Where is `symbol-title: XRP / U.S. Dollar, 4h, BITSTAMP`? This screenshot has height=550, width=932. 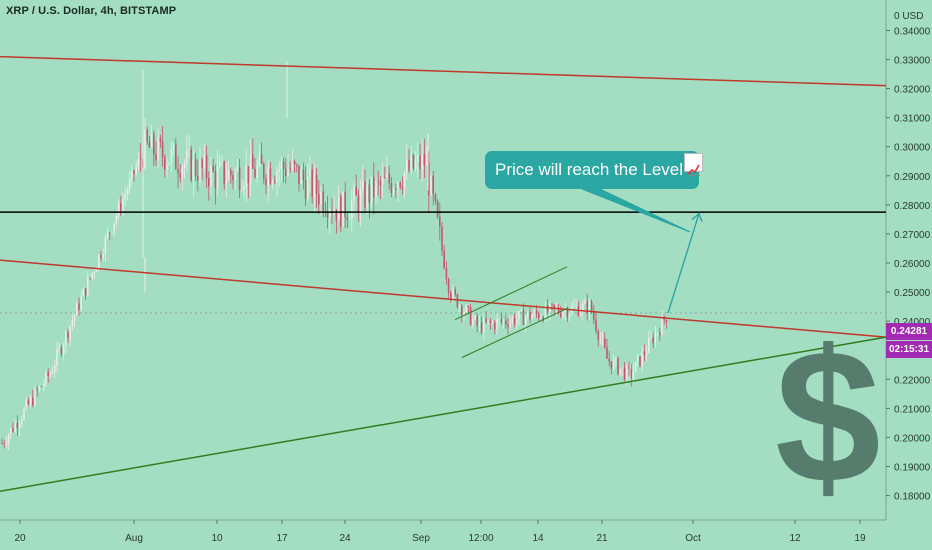 symbol-title: XRP / U.S. Dollar, 4h, BITSTAMP is located at coordinates (91, 11).